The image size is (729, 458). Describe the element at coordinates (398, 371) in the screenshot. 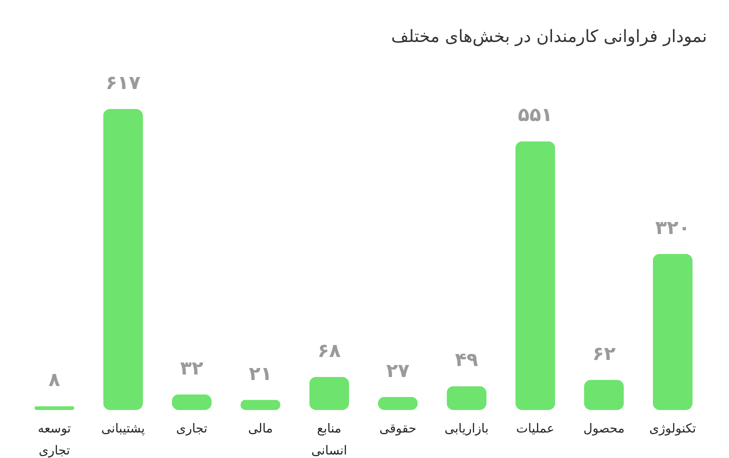

I see `data-label: ۲۷` at that location.